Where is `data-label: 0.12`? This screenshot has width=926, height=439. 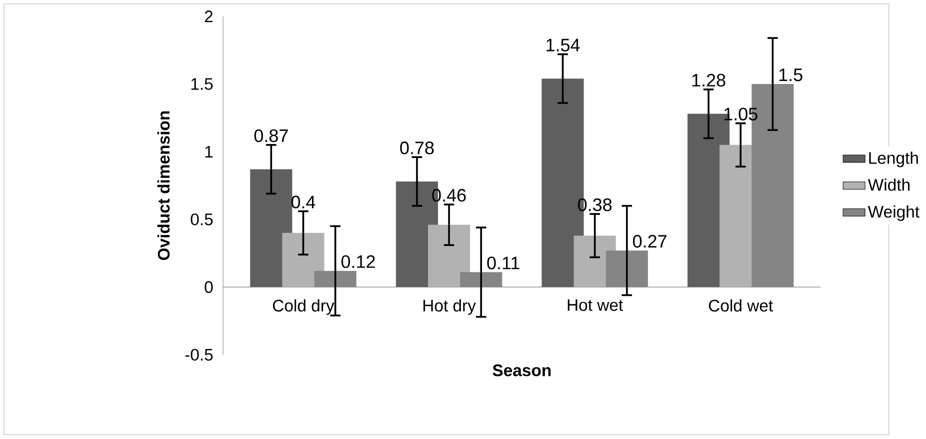 data-label: 0.12 is located at coordinates (358, 261).